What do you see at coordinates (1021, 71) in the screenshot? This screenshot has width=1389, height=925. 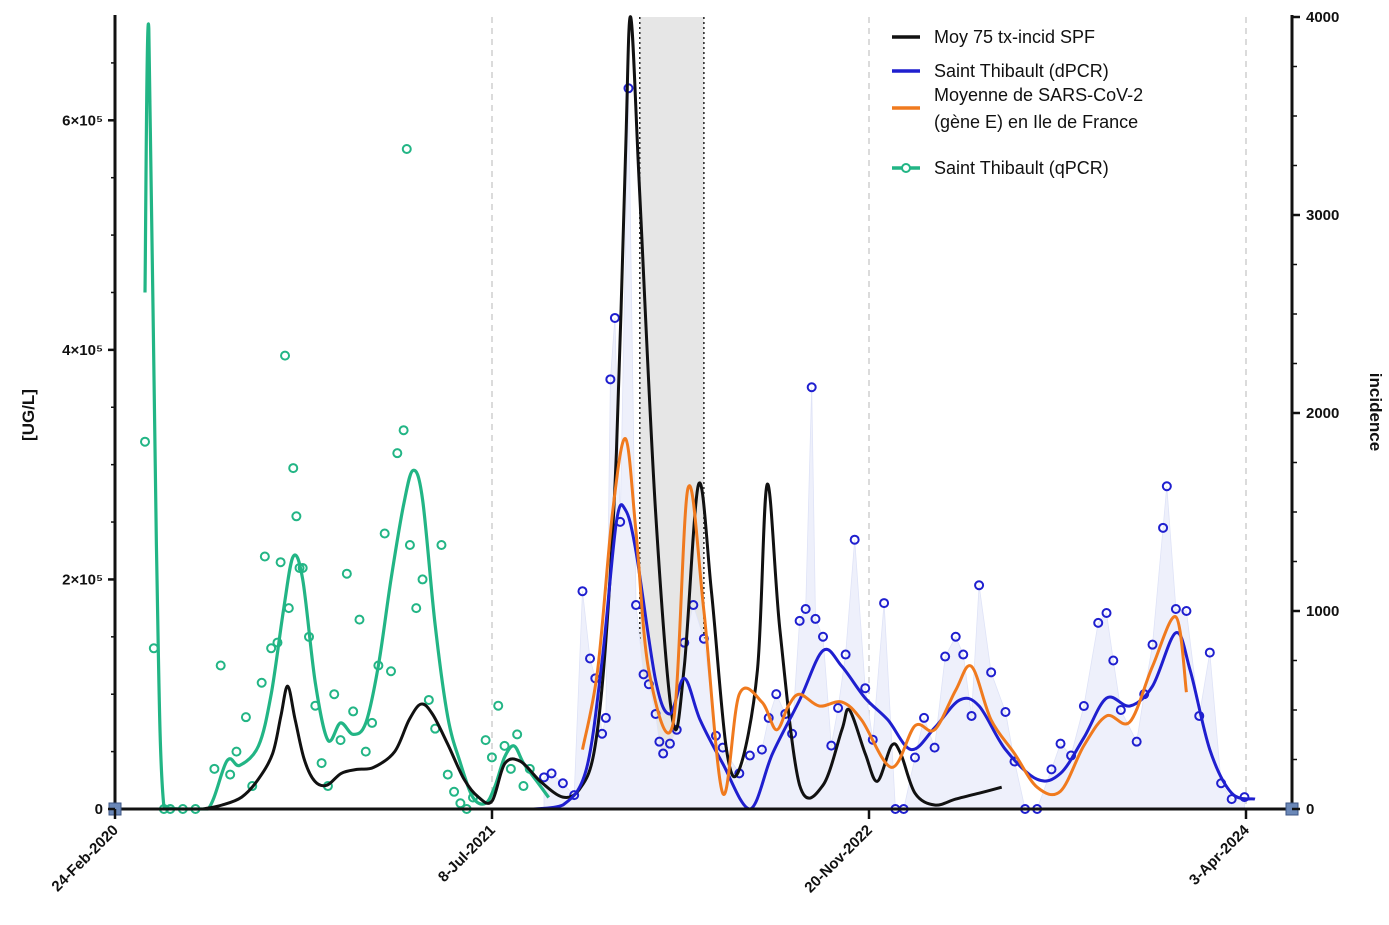 I see `legend-label: Saint Thibault (dPCR)` at bounding box center [1021, 71].